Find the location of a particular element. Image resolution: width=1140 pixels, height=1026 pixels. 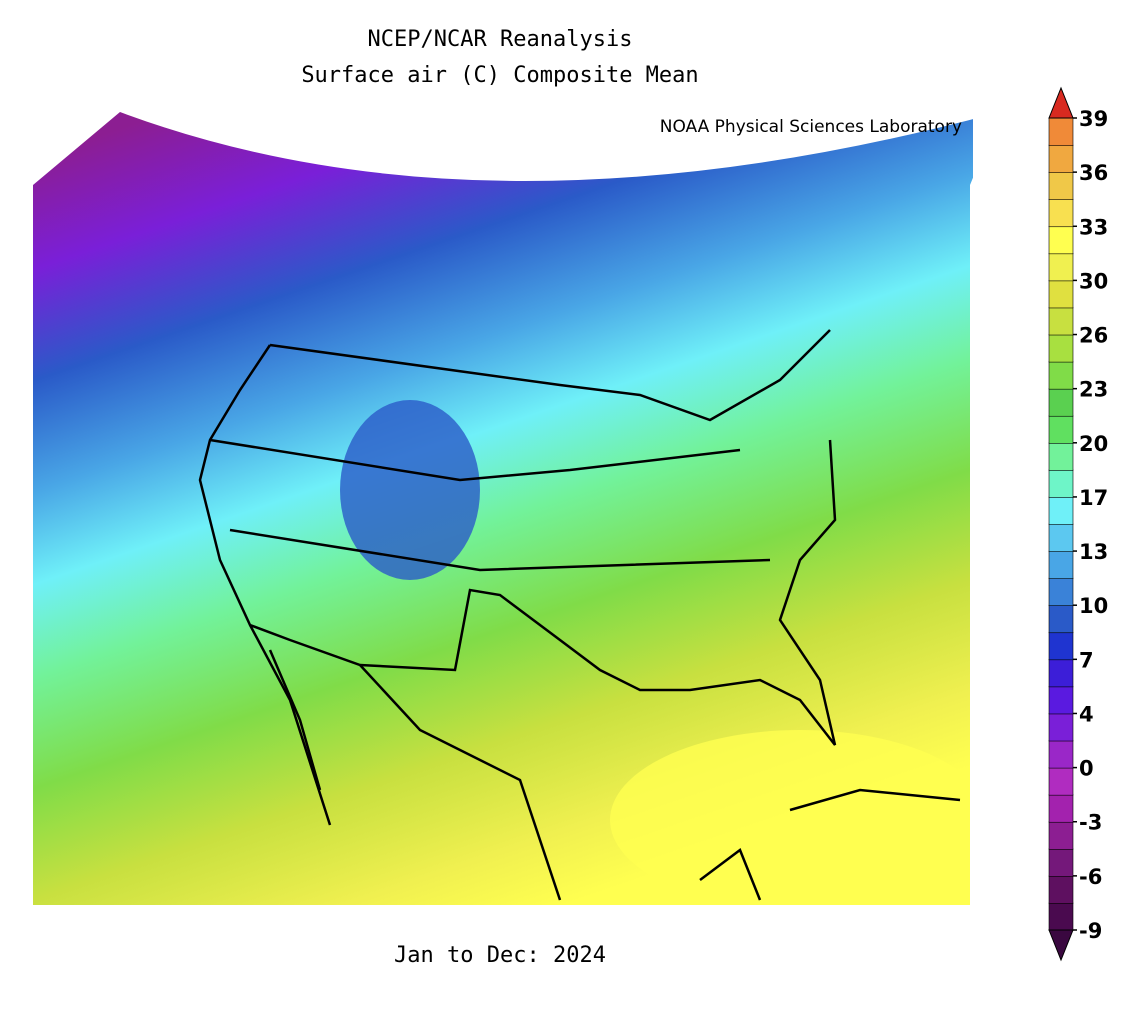

colorbar-tick-label: 10 is located at coordinates (1093, 606).